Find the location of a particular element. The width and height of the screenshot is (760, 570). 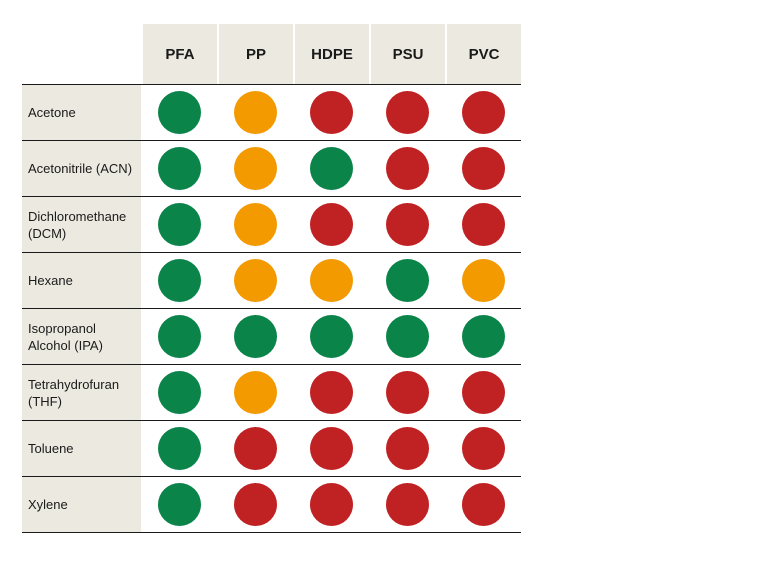

table-row: Acetone is located at coordinates (271, 112).